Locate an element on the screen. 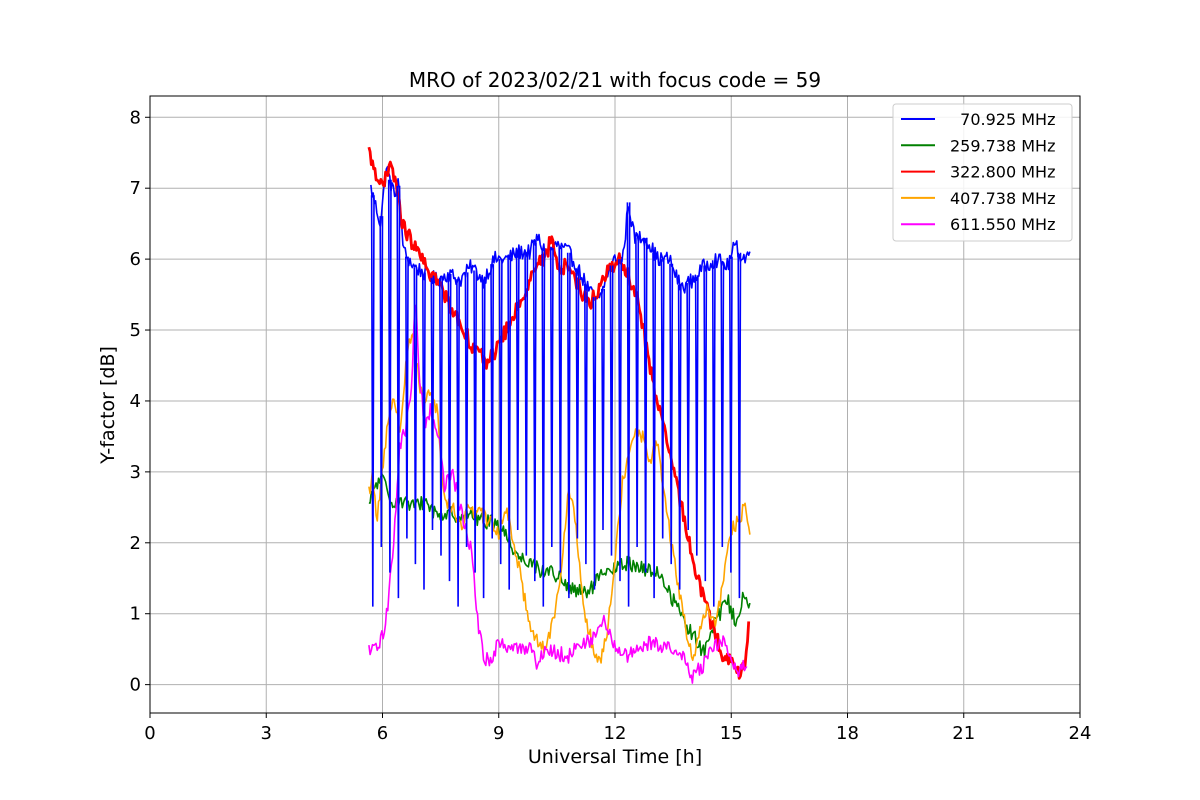 The height and width of the screenshot is (800, 1200). y-tick-label: 0 is located at coordinates (135, 685).